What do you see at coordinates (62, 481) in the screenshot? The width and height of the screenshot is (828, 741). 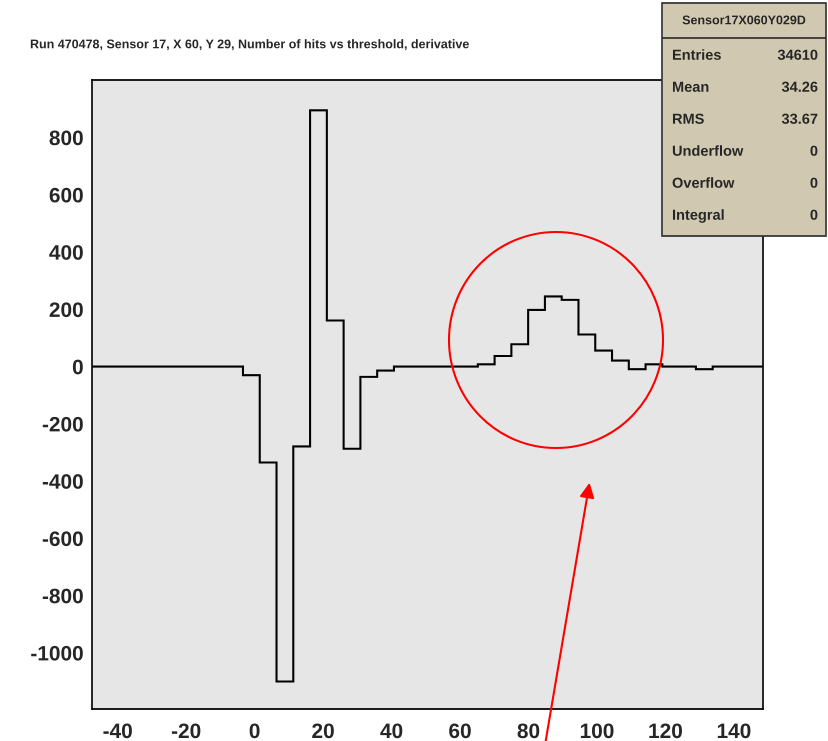 I see `y-tick-label: -400` at bounding box center [62, 481].